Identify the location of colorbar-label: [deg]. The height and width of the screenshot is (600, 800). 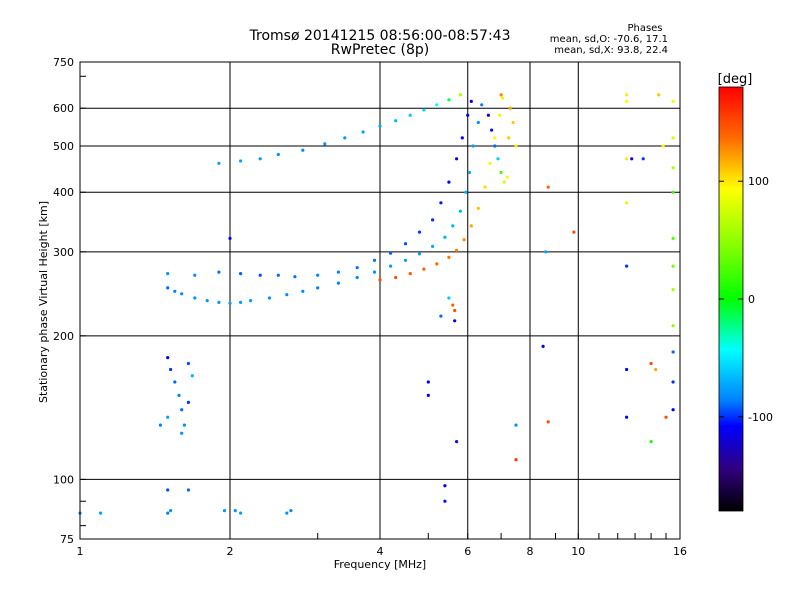
(735, 79).